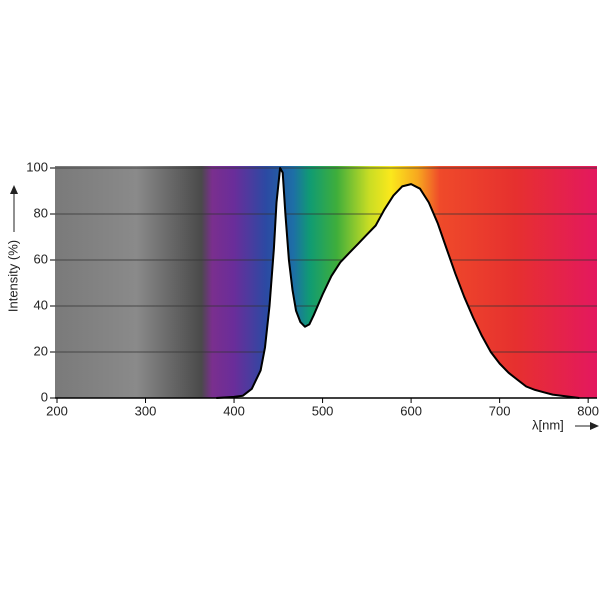  What do you see at coordinates (44, 396) in the screenshot?
I see `y-tick-label: 0` at bounding box center [44, 396].